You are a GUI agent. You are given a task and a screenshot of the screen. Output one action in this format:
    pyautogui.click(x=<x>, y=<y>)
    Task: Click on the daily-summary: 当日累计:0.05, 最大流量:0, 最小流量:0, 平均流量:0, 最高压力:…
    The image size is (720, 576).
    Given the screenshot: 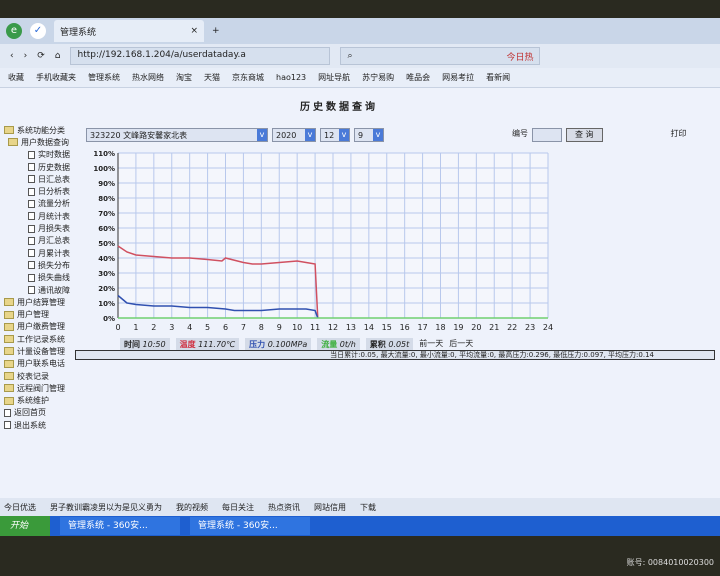 What is the action you would take?
    pyautogui.click(x=395, y=355)
    